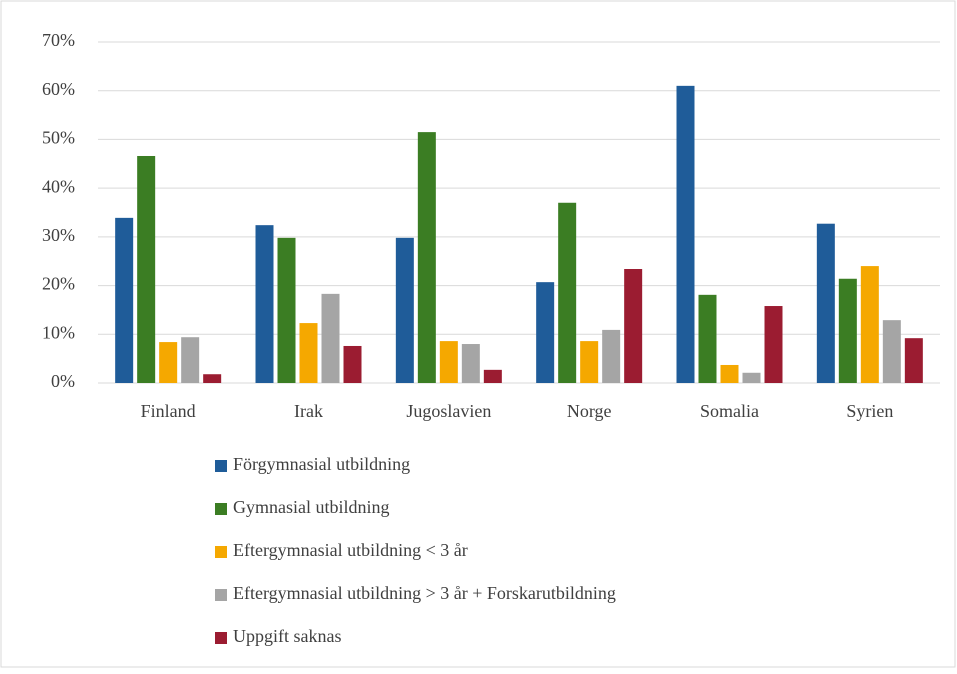  I want to click on legend-label: Eftergymnasial utbildning < 3 år, so click(350, 550).